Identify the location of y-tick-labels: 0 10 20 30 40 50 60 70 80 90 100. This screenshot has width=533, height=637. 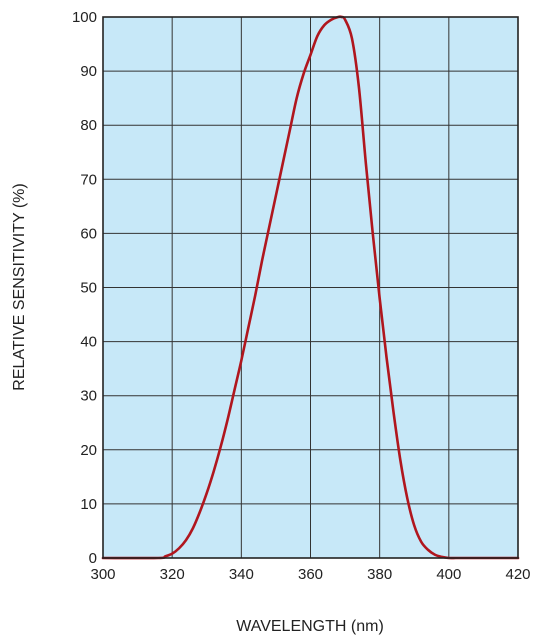
(84, 288).